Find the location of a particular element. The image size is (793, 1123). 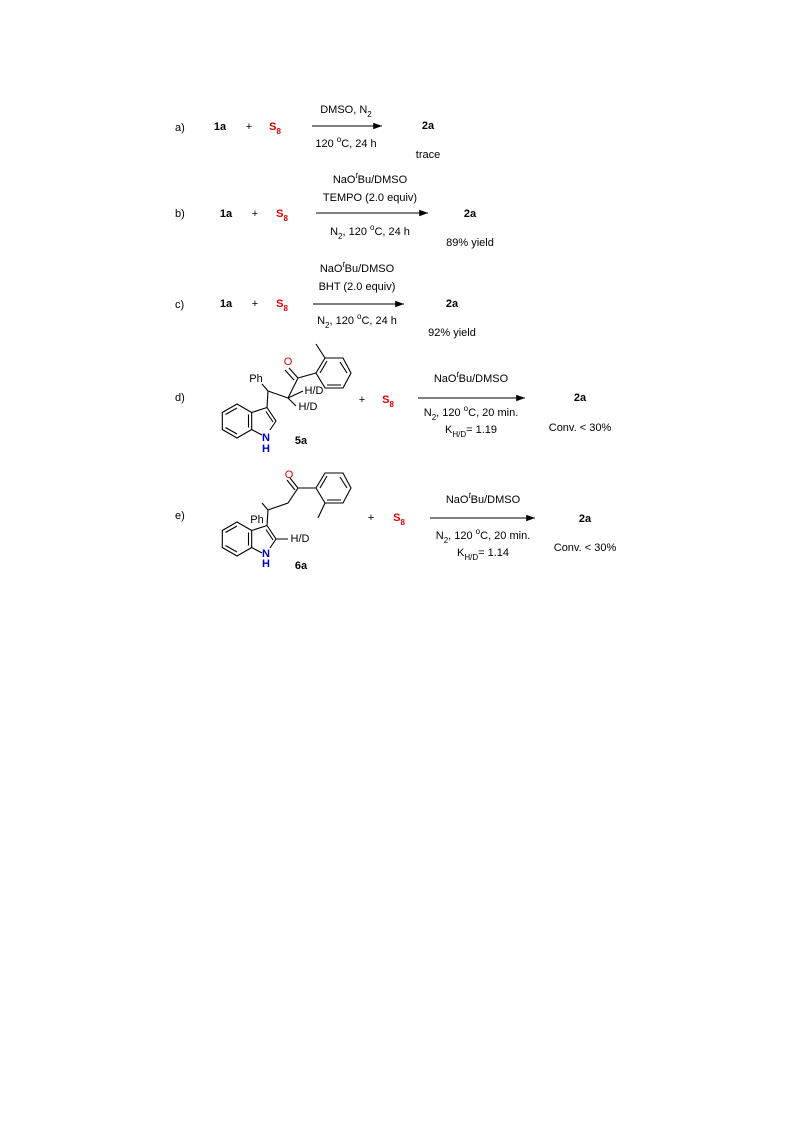

condition: KH/D= 1.14 is located at coordinates (483, 554).